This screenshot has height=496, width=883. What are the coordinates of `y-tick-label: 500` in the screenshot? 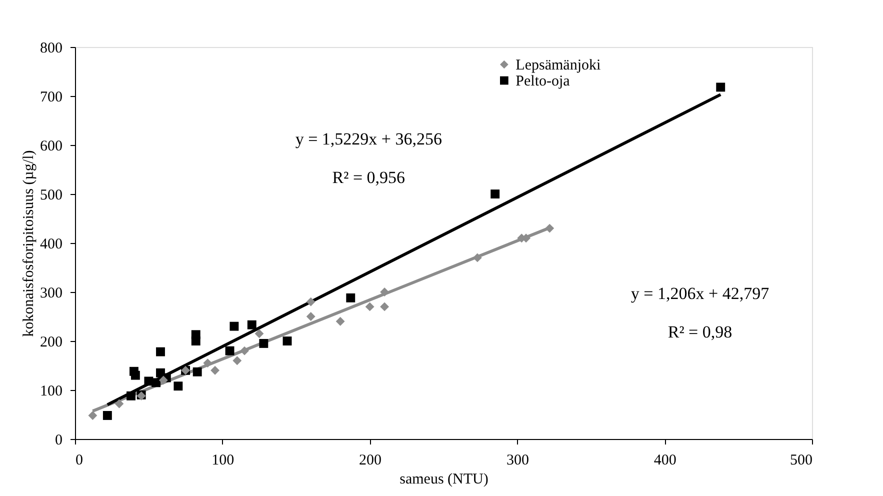 It's located at (51, 196).